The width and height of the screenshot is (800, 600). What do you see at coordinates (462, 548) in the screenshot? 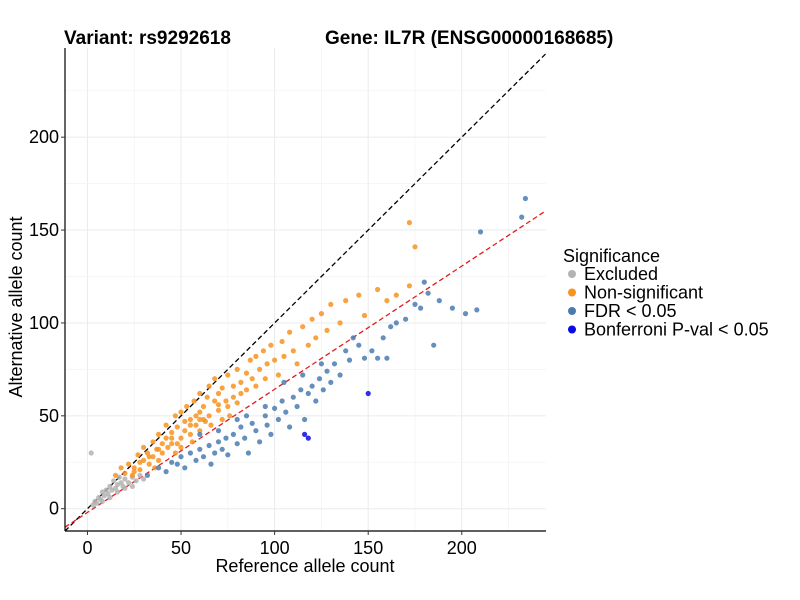
I see `x-tick-label: 200` at bounding box center [462, 548].